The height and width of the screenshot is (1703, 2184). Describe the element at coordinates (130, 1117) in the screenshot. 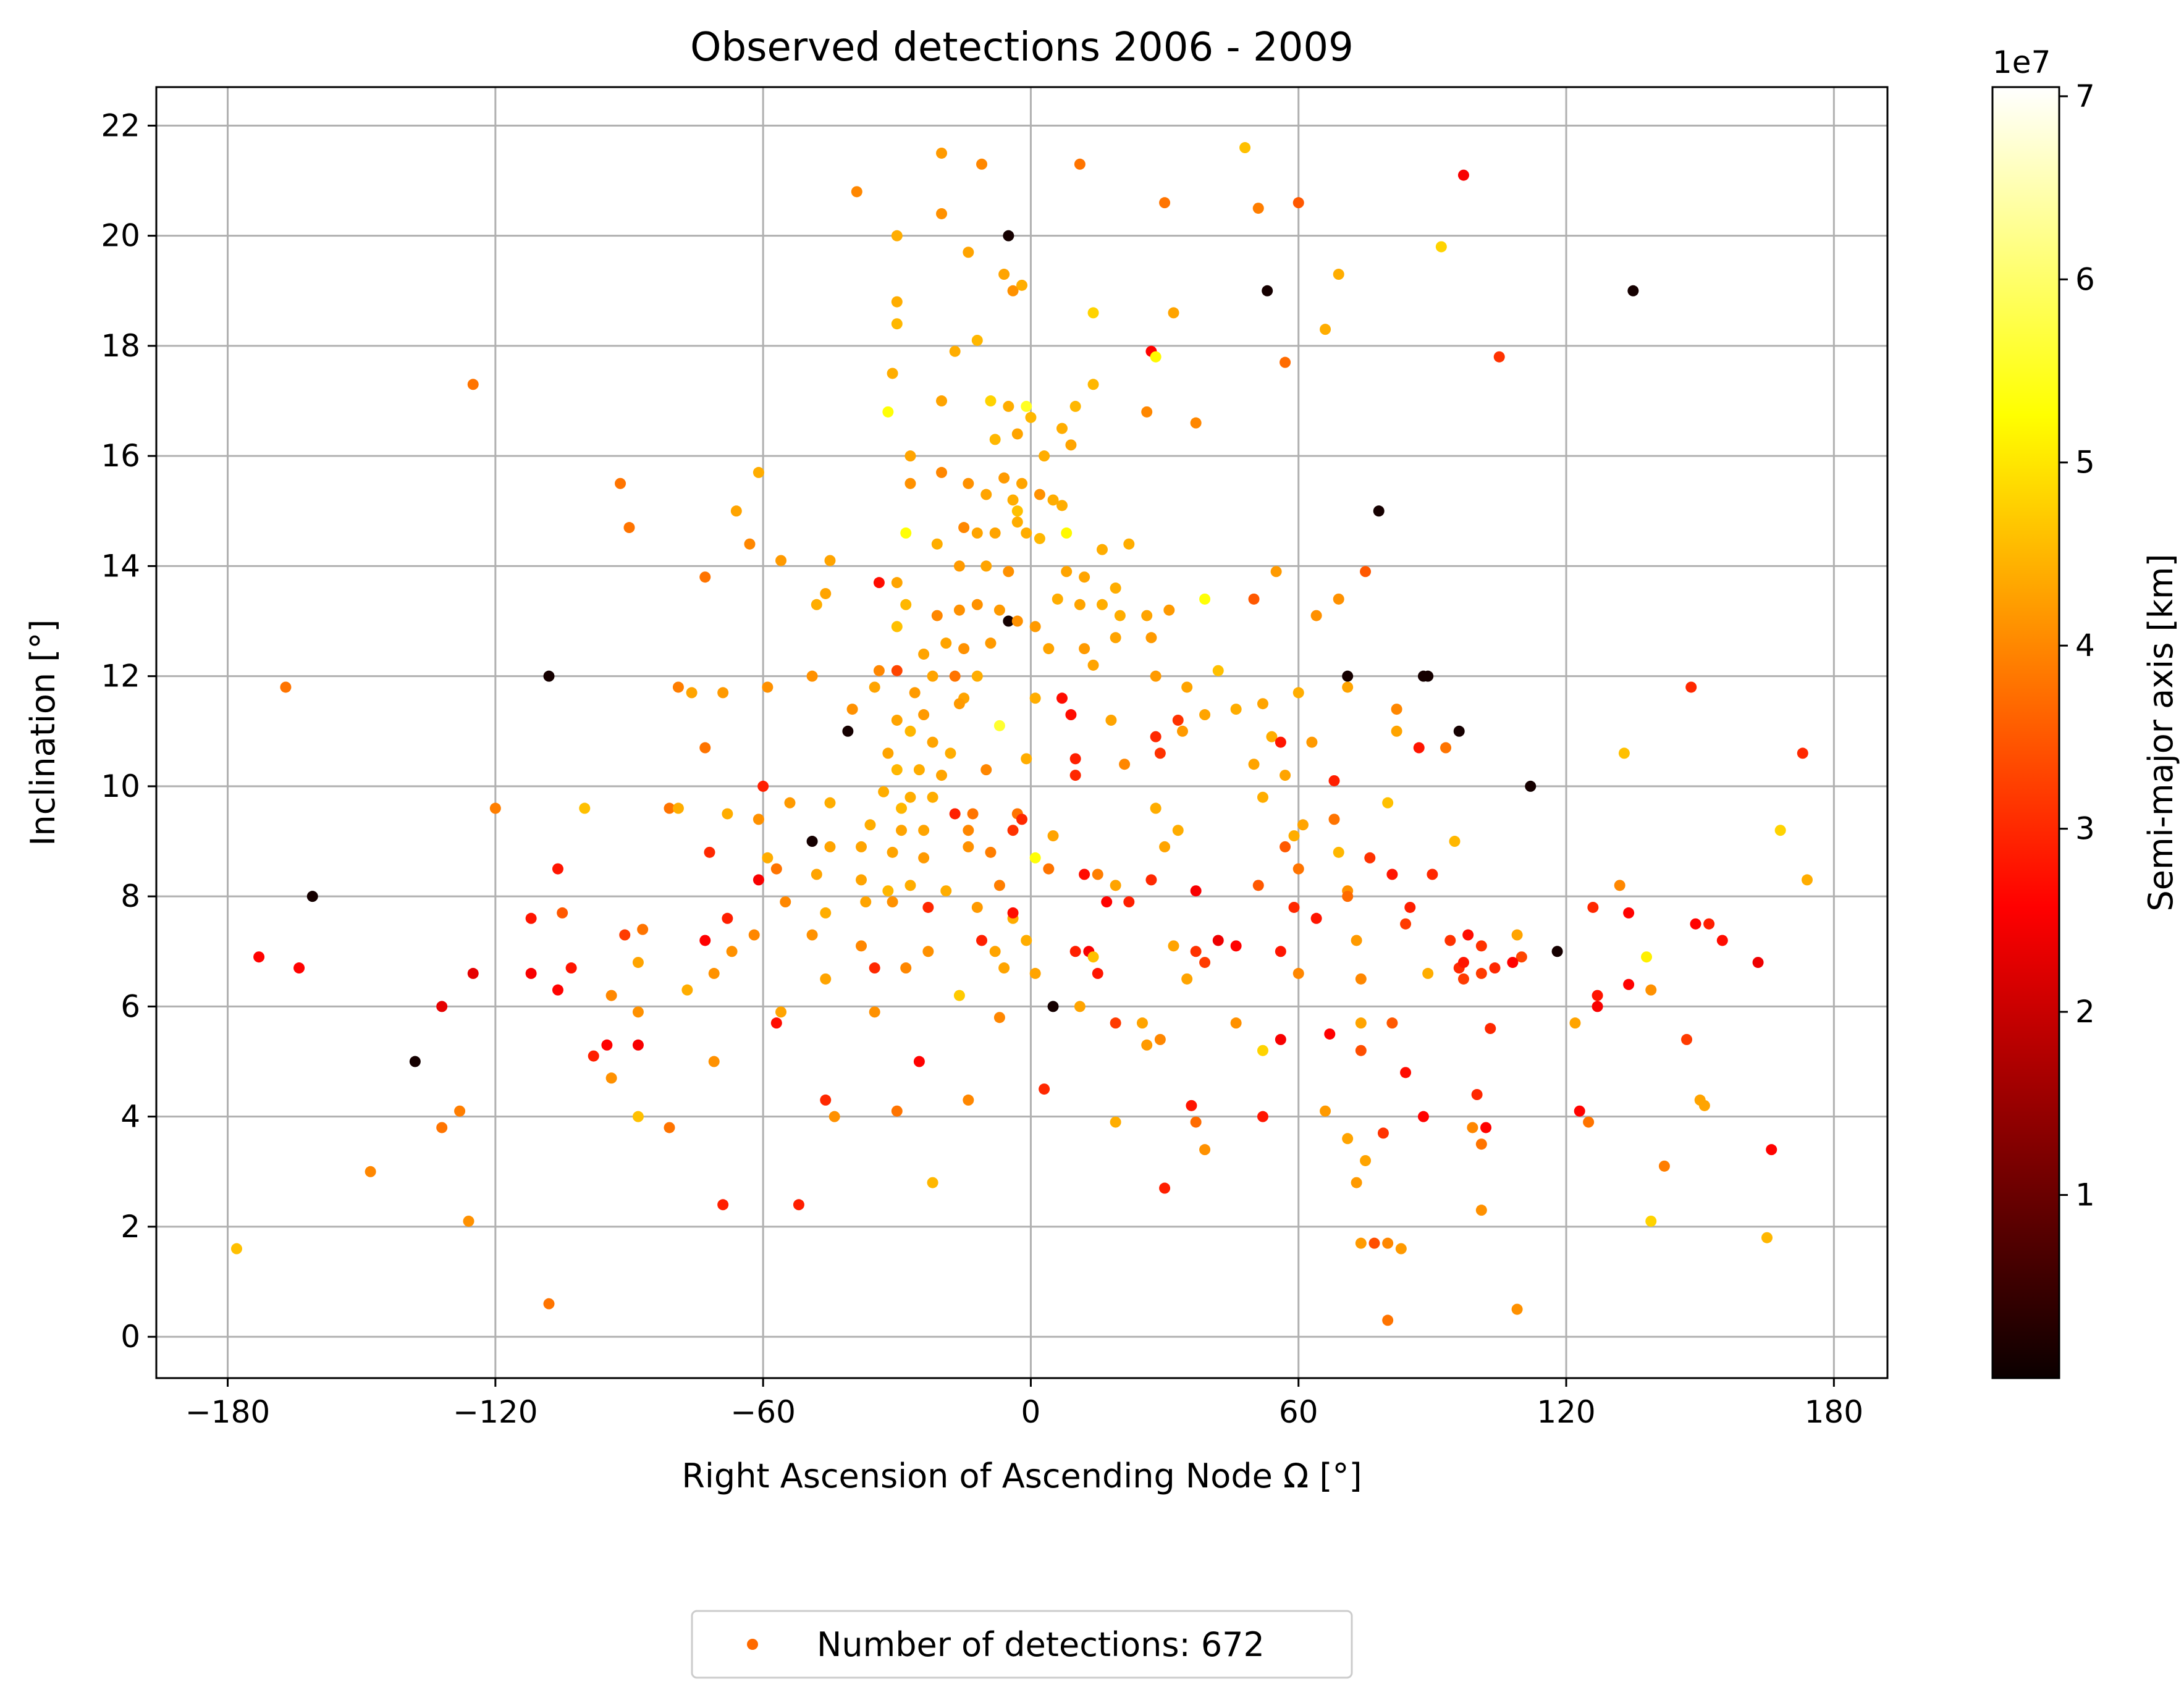

I see `y-tick-label: 4` at that location.